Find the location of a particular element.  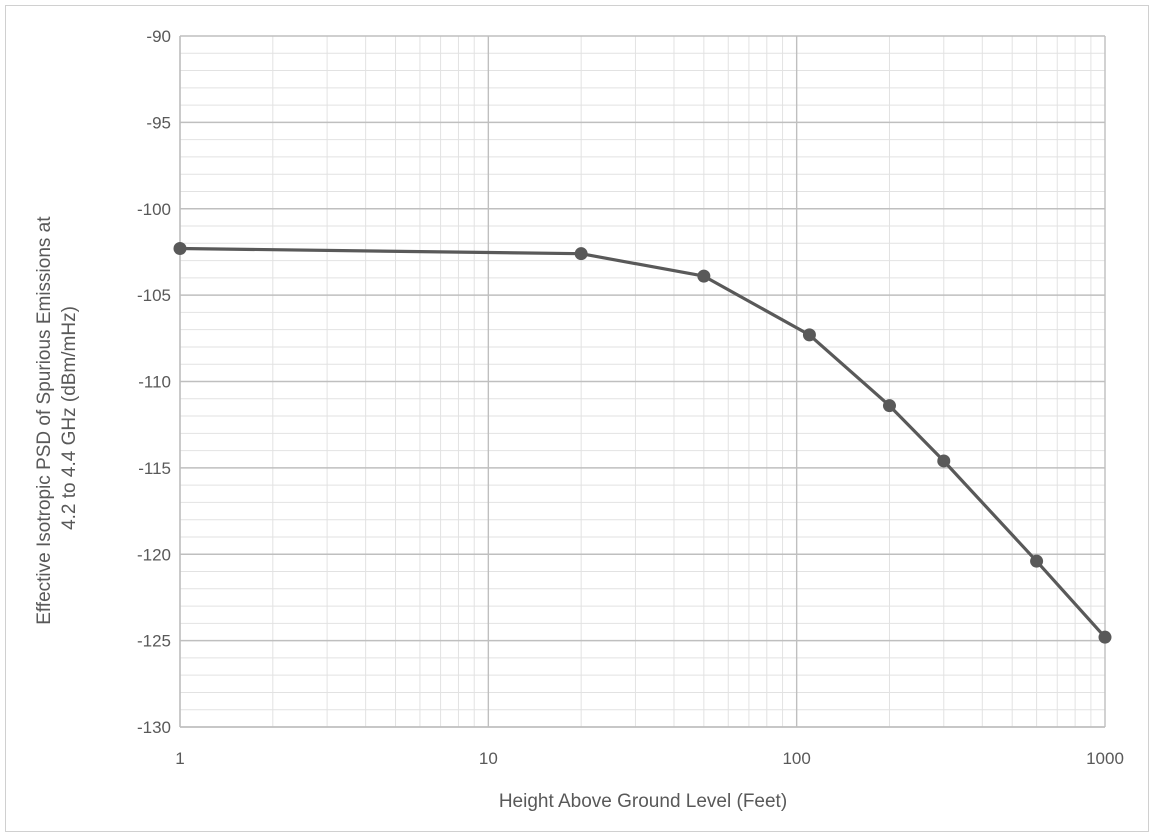

y-axis-tick-labels: -90 -95 -100 -105 -110 -115 -120 -125 -130 is located at coordinates (154, 382).